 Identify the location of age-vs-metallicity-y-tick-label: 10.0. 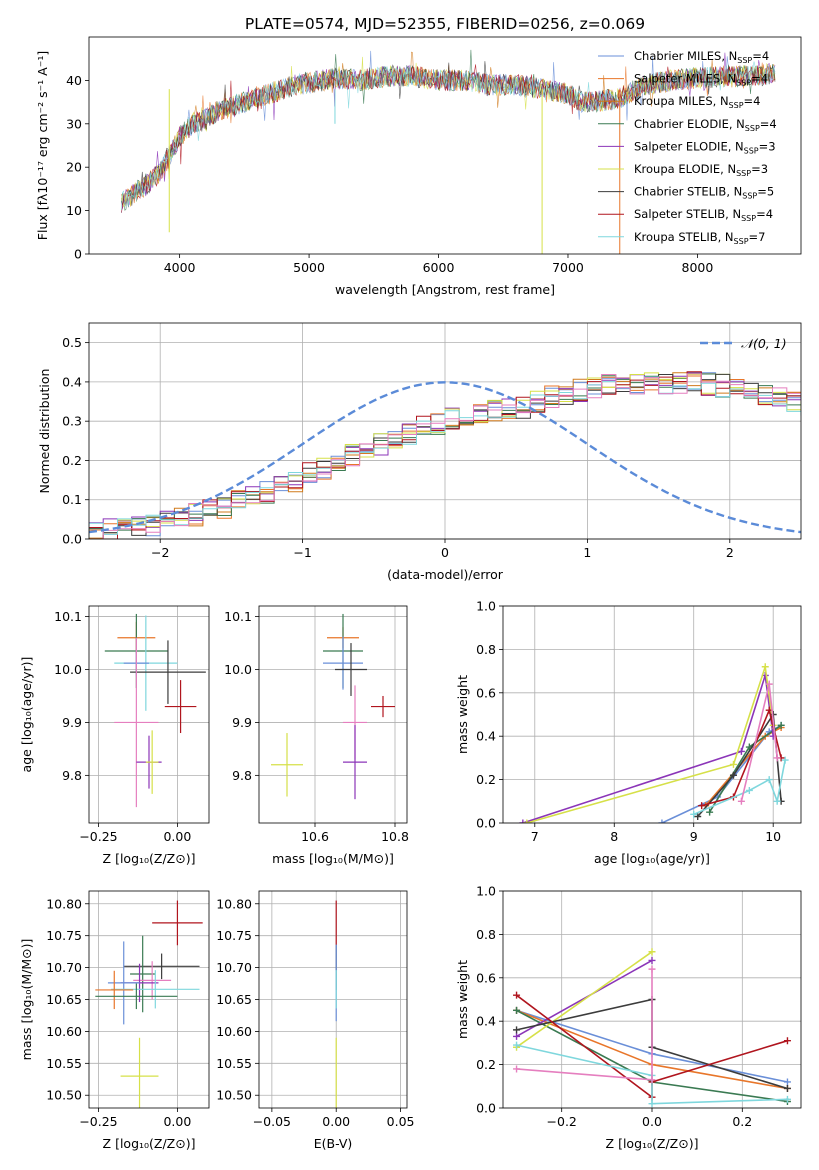
(68, 669).